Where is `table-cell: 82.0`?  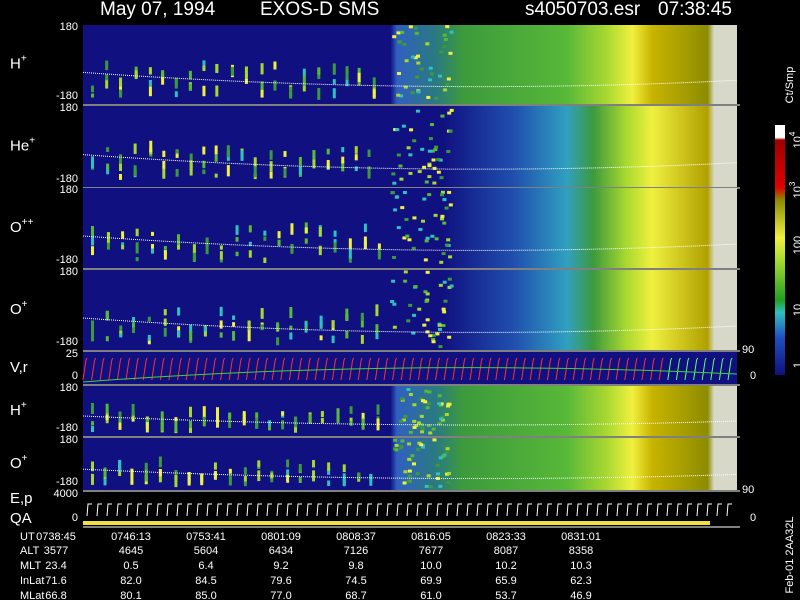
table-cell: 82.0 is located at coordinates (130, 581).